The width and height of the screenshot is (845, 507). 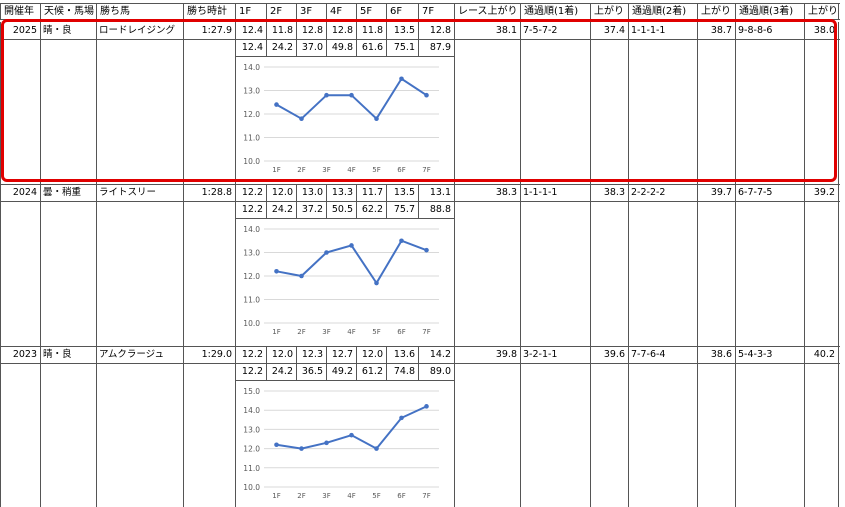 I want to click on pass-order-1-cell: 7-5-7-2, so click(x=540, y=30).